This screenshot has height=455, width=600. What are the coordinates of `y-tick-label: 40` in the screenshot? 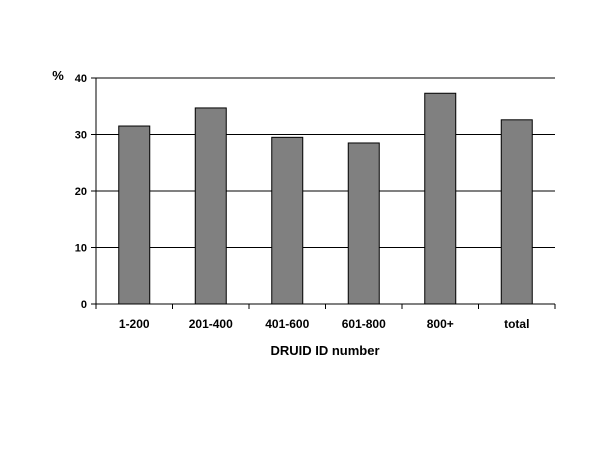 It's located at (81, 79).